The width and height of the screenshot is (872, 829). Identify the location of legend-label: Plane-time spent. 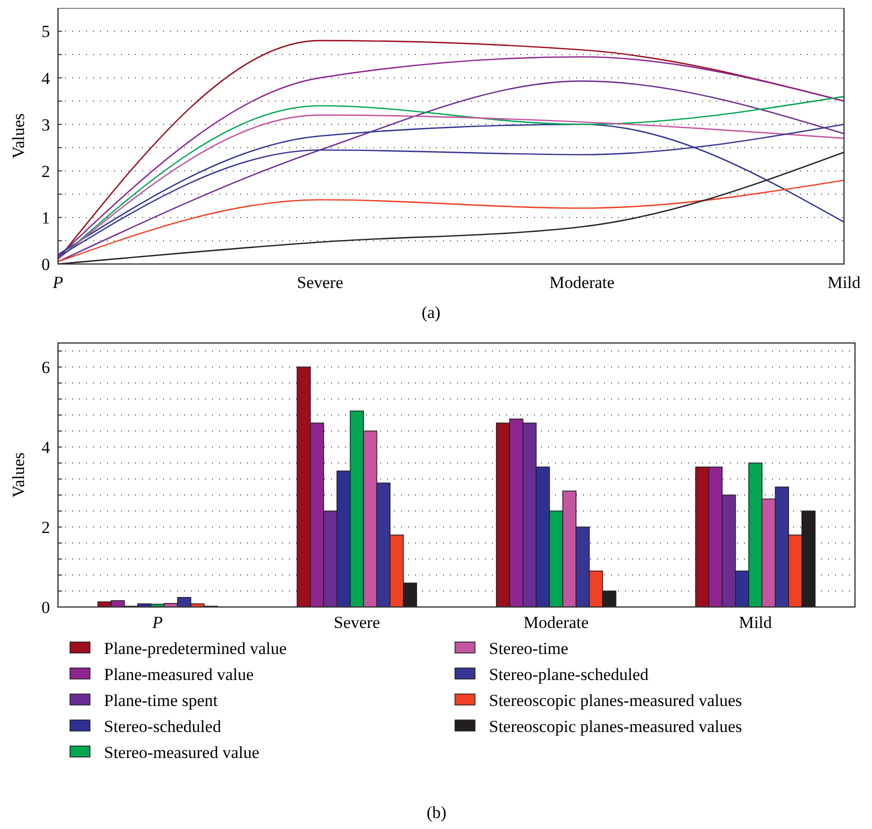
(161, 700).